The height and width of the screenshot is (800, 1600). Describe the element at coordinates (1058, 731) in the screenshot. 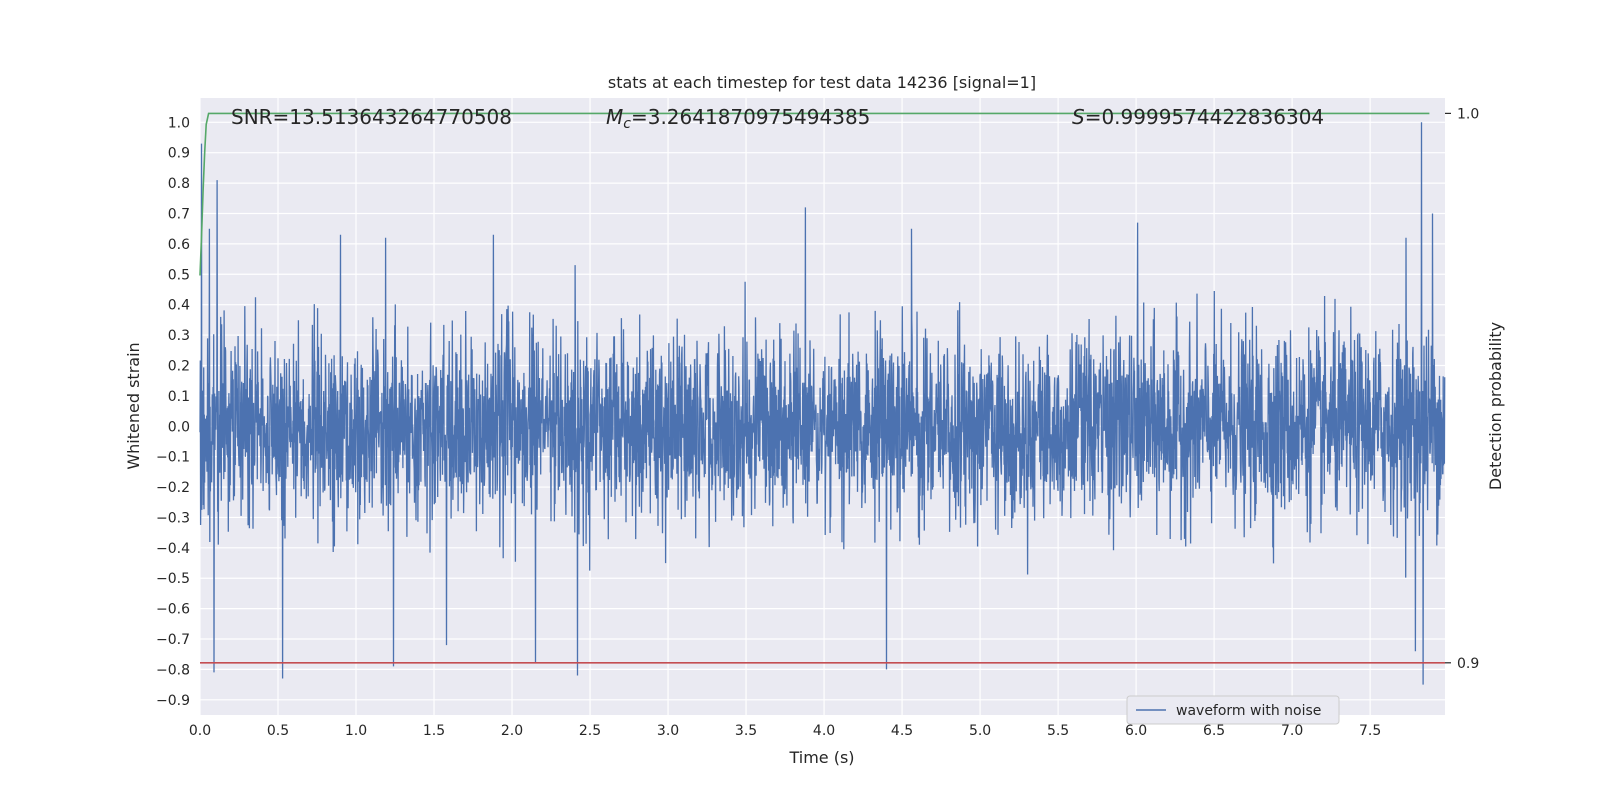

I see `x-tick-label: 5.5` at that location.